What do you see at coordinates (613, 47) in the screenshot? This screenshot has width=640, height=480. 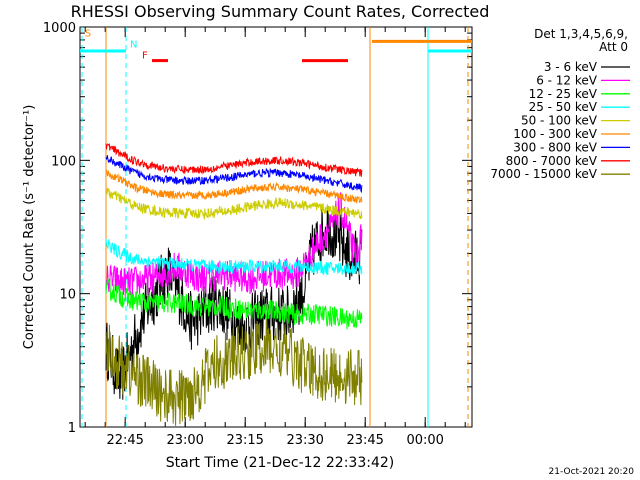 I see `legend-attenuator: Att 0` at bounding box center [613, 47].